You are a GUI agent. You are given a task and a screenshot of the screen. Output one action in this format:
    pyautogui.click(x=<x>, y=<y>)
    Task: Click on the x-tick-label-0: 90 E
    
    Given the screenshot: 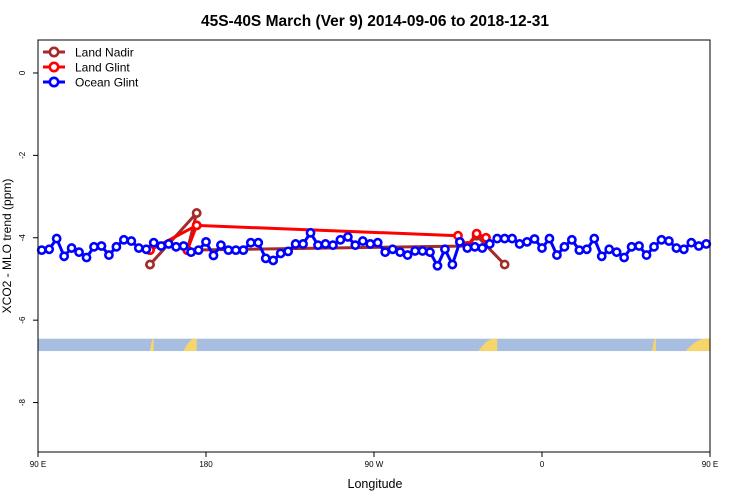 What is the action you would take?
    pyautogui.click(x=38, y=464)
    